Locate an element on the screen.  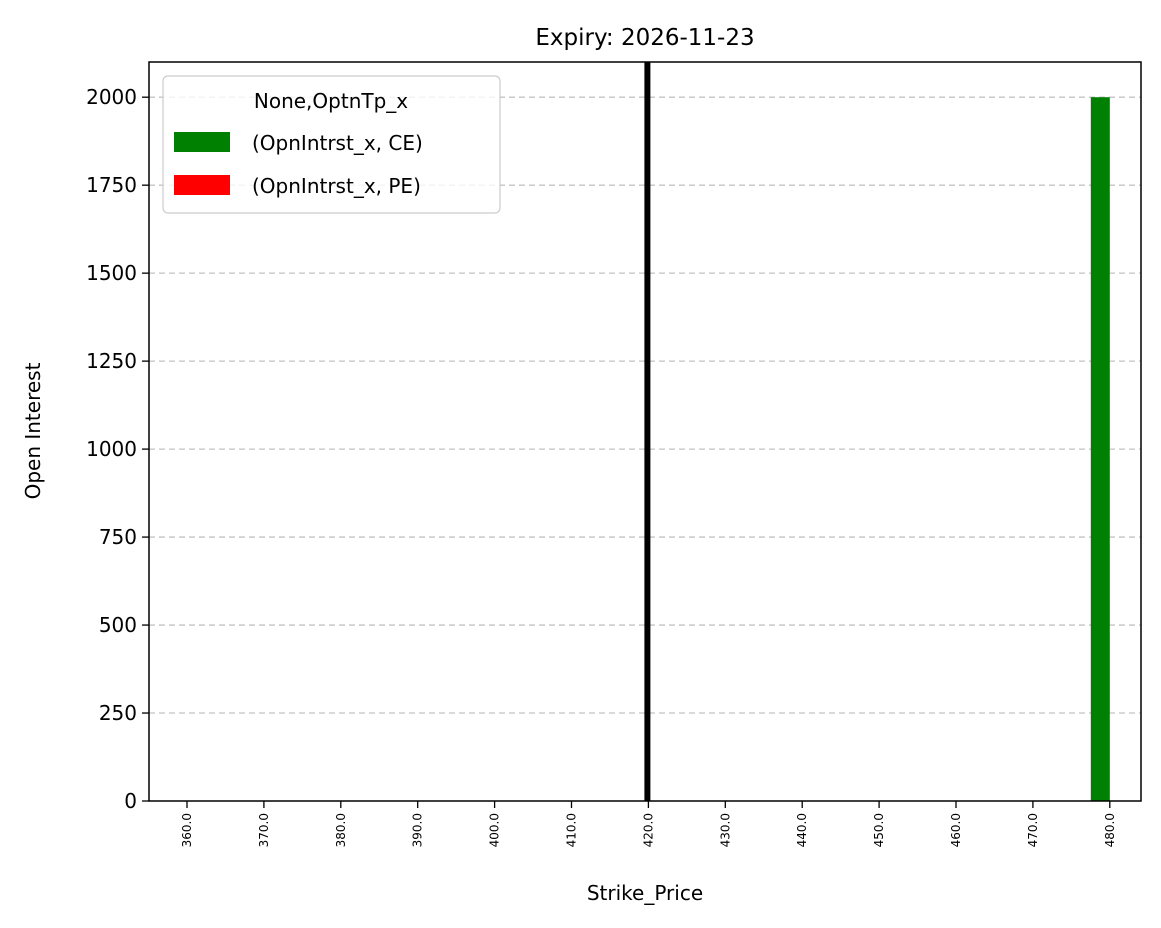
legend-label-pe: (OpnIntrst_x, PE) is located at coordinates (336, 186).